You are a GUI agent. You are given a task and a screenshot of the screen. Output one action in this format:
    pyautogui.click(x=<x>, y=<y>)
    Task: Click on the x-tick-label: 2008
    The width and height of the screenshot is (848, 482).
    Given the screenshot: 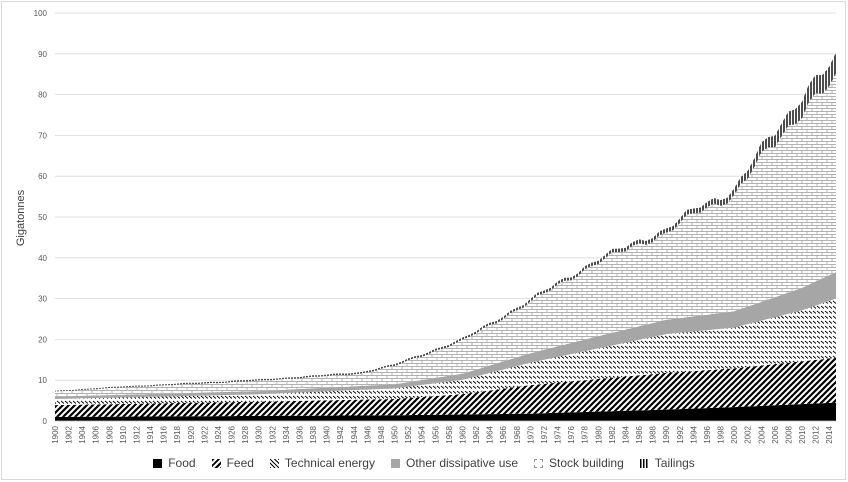 What is the action you would take?
    pyautogui.click(x=788, y=434)
    